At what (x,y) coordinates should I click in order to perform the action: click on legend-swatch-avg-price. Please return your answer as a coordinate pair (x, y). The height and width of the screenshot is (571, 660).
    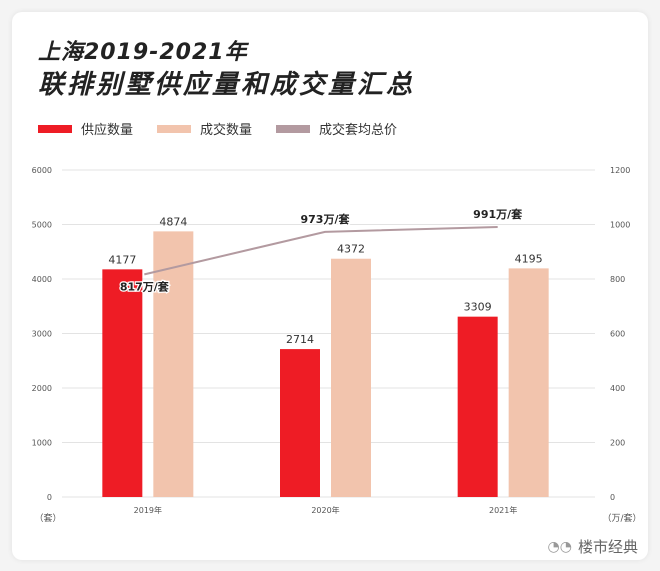
    Looking at the image, I should click on (293, 128).